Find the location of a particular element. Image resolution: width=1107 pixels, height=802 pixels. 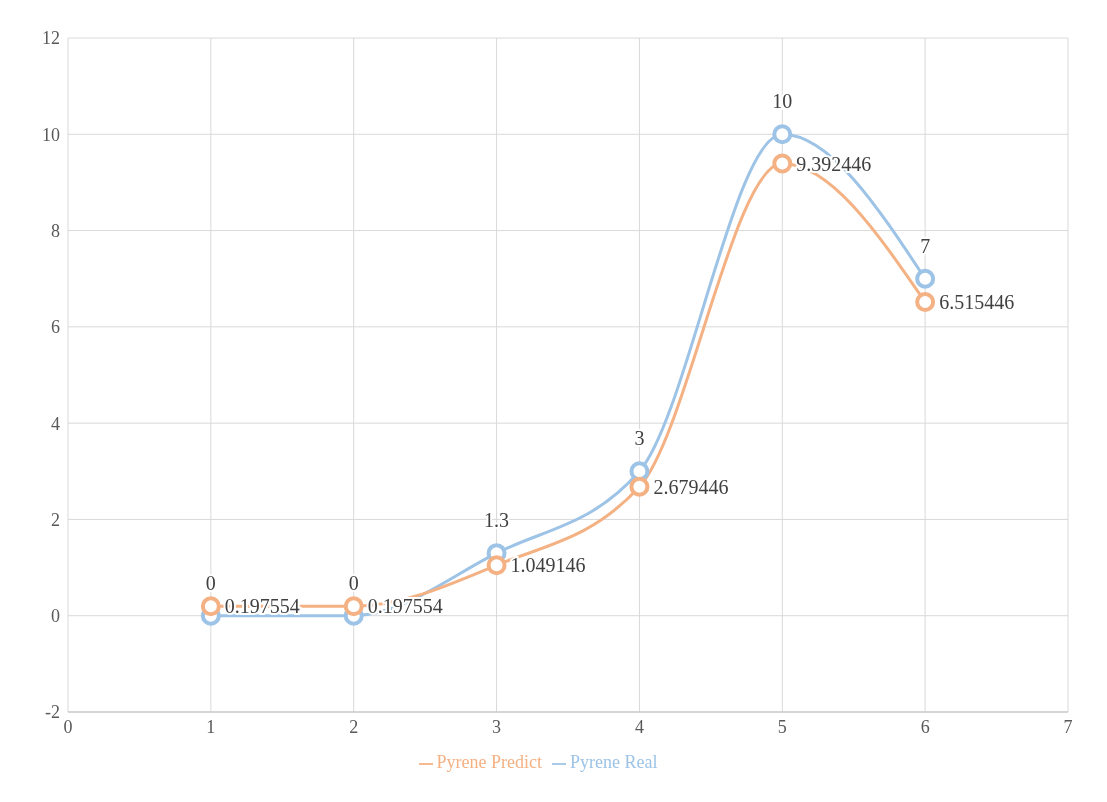

y-tick-label: 2 is located at coordinates (55, 519).